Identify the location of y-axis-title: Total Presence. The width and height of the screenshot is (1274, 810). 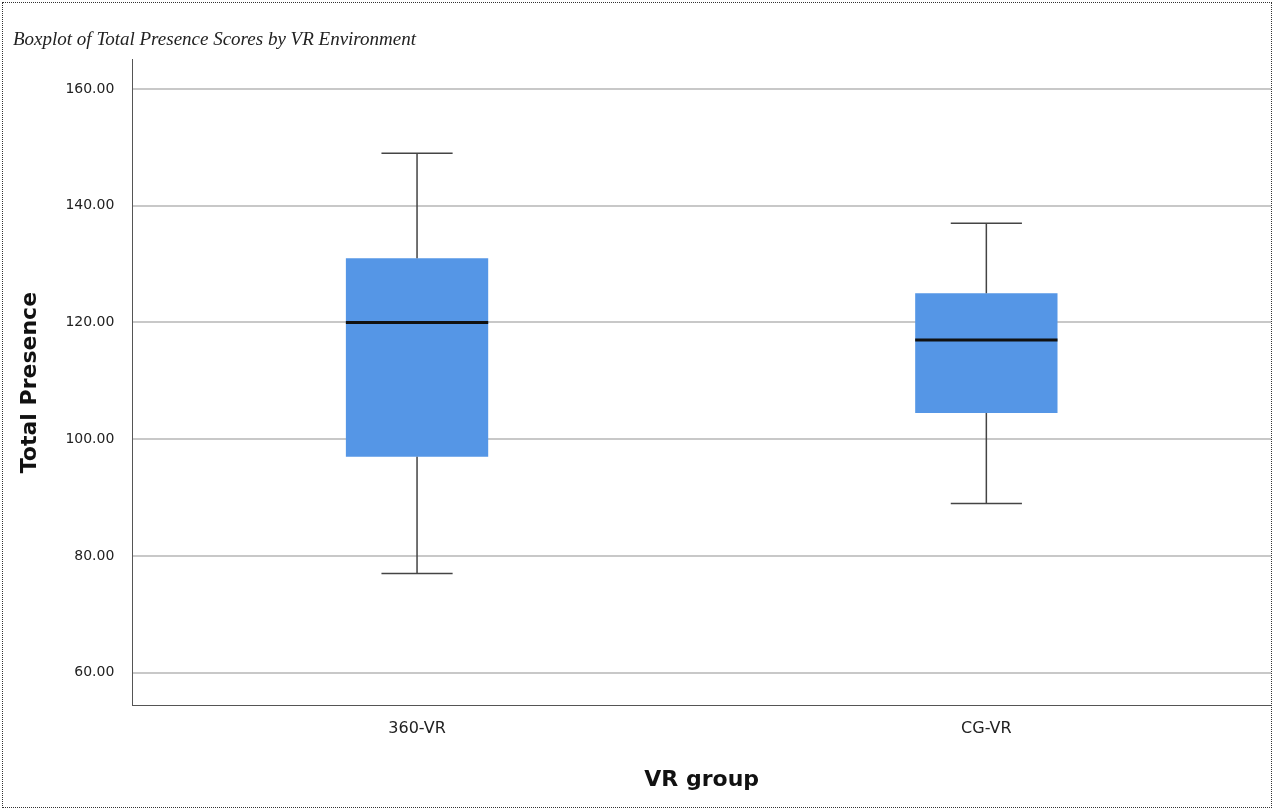
(28, 382).